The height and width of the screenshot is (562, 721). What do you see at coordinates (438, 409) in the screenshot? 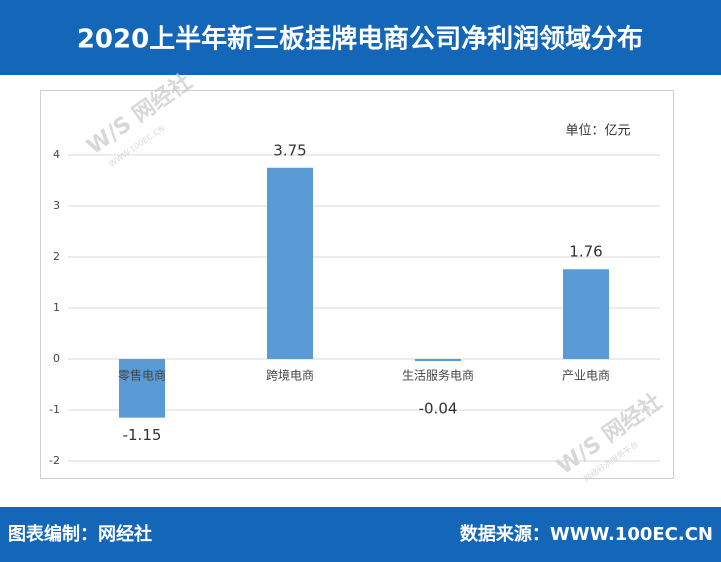
I see `value-label: -0.04` at bounding box center [438, 409].